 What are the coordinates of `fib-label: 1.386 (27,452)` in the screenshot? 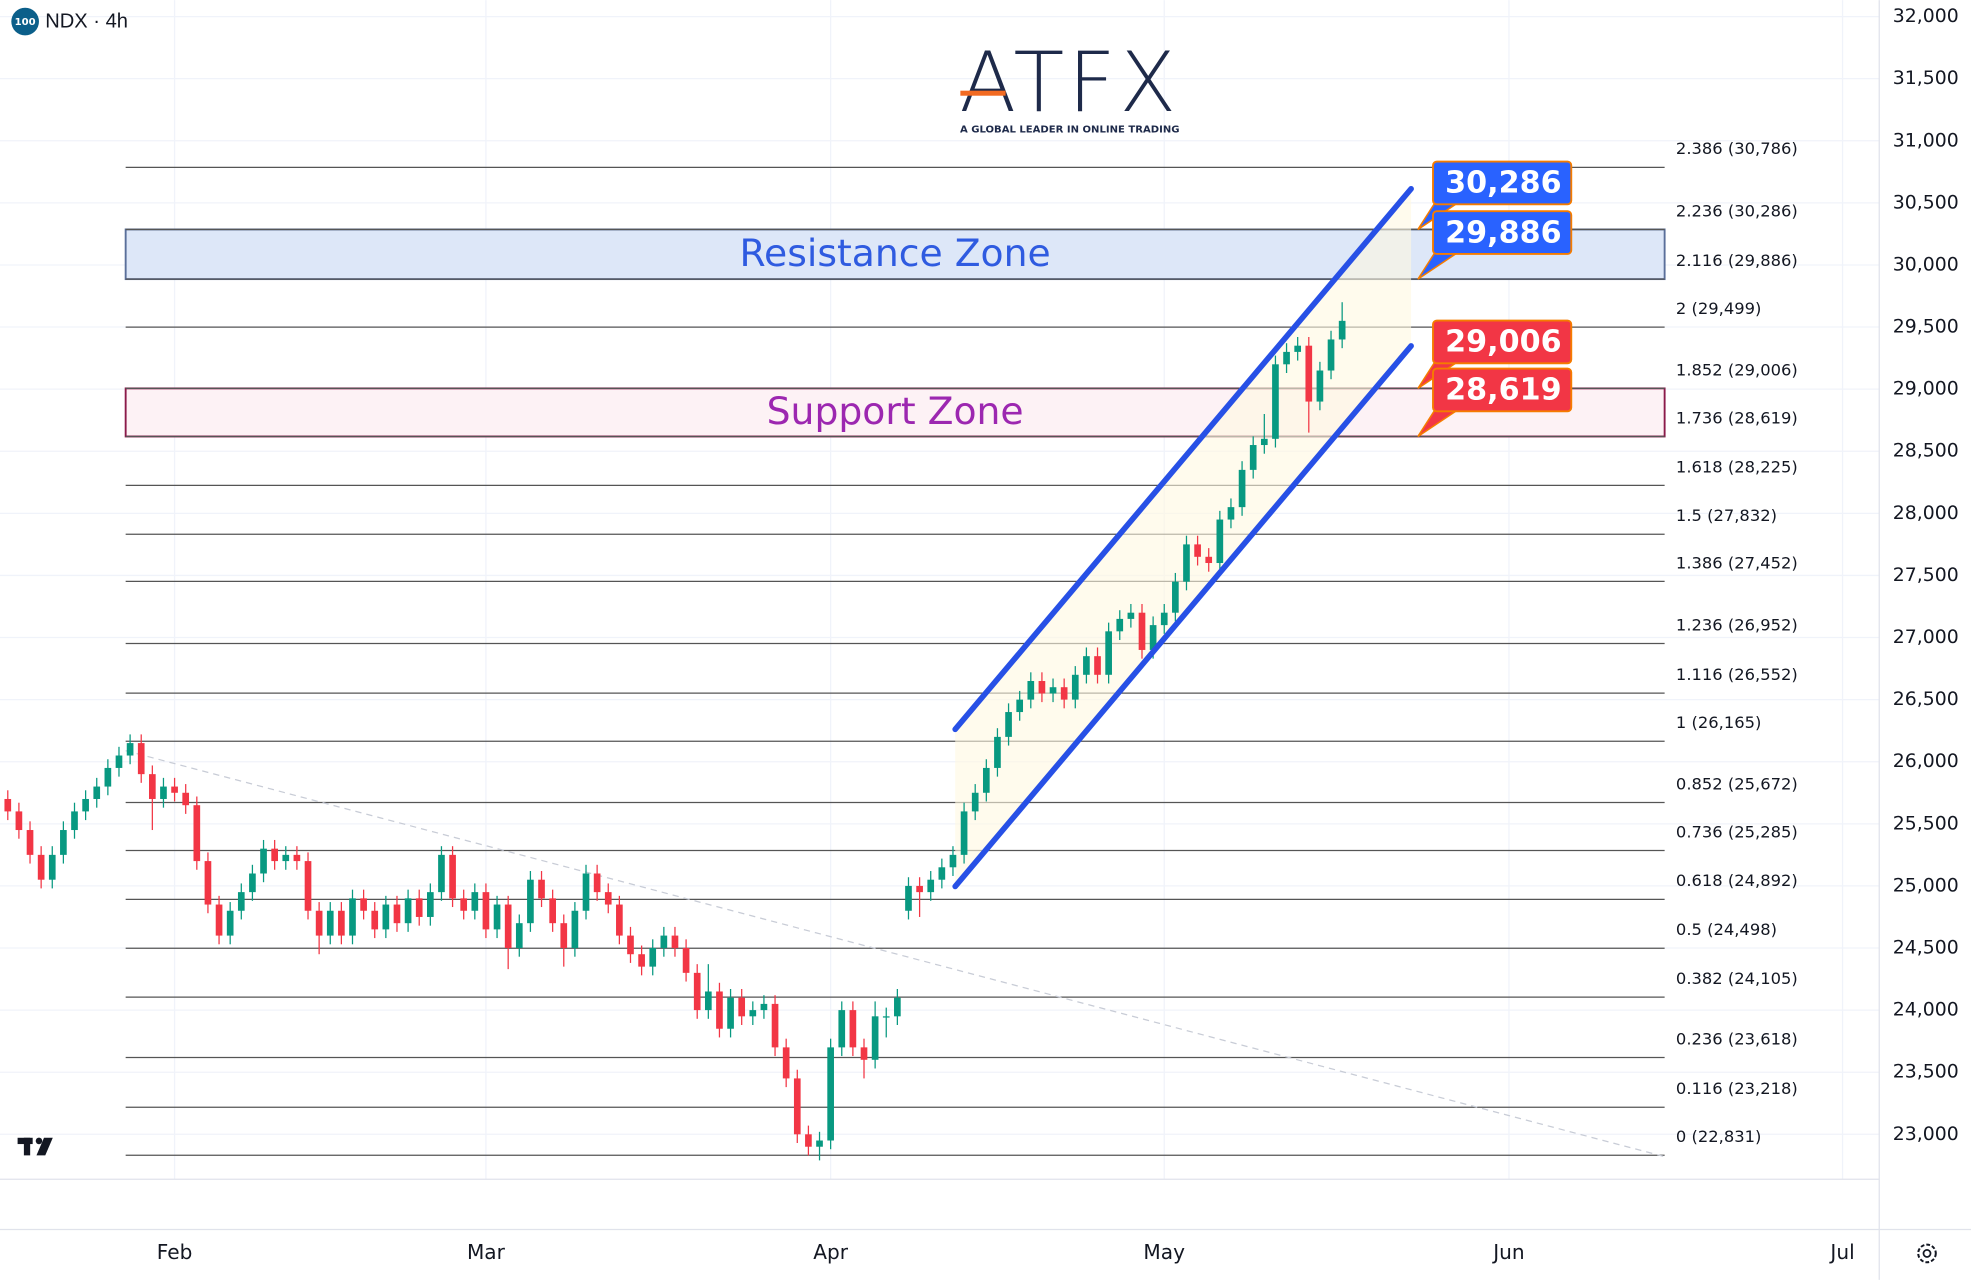 It's located at (1737, 562).